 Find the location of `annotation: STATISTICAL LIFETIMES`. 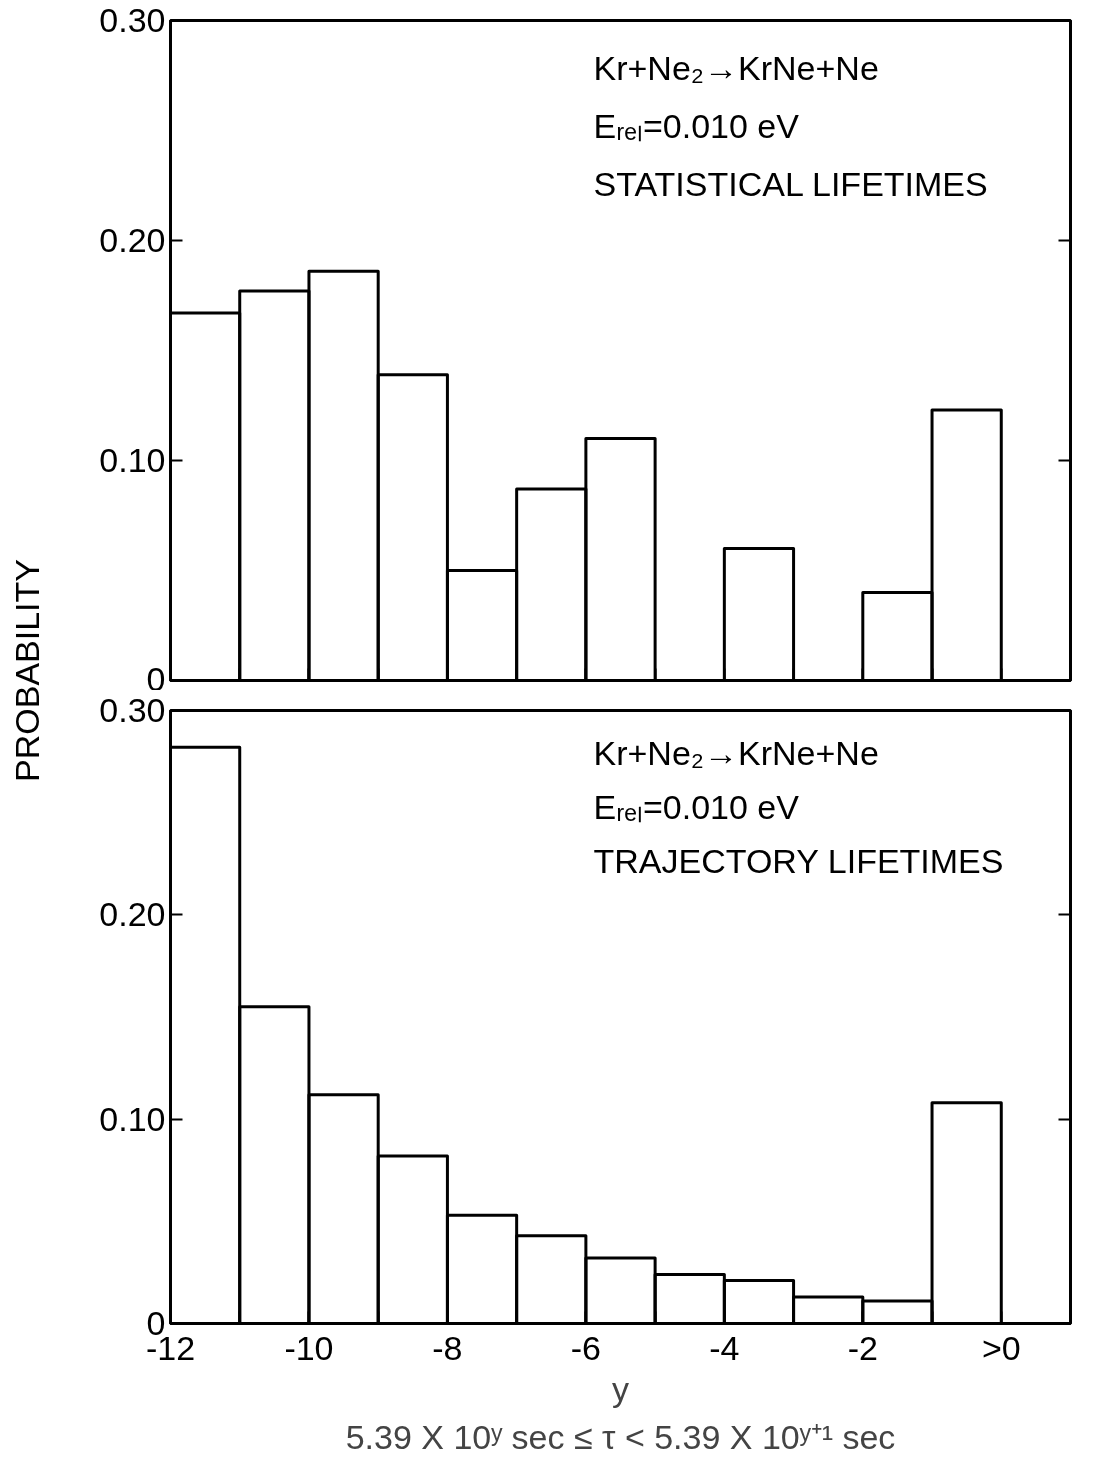

annotation: STATISTICAL LIFETIMES is located at coordinates (790, 183).